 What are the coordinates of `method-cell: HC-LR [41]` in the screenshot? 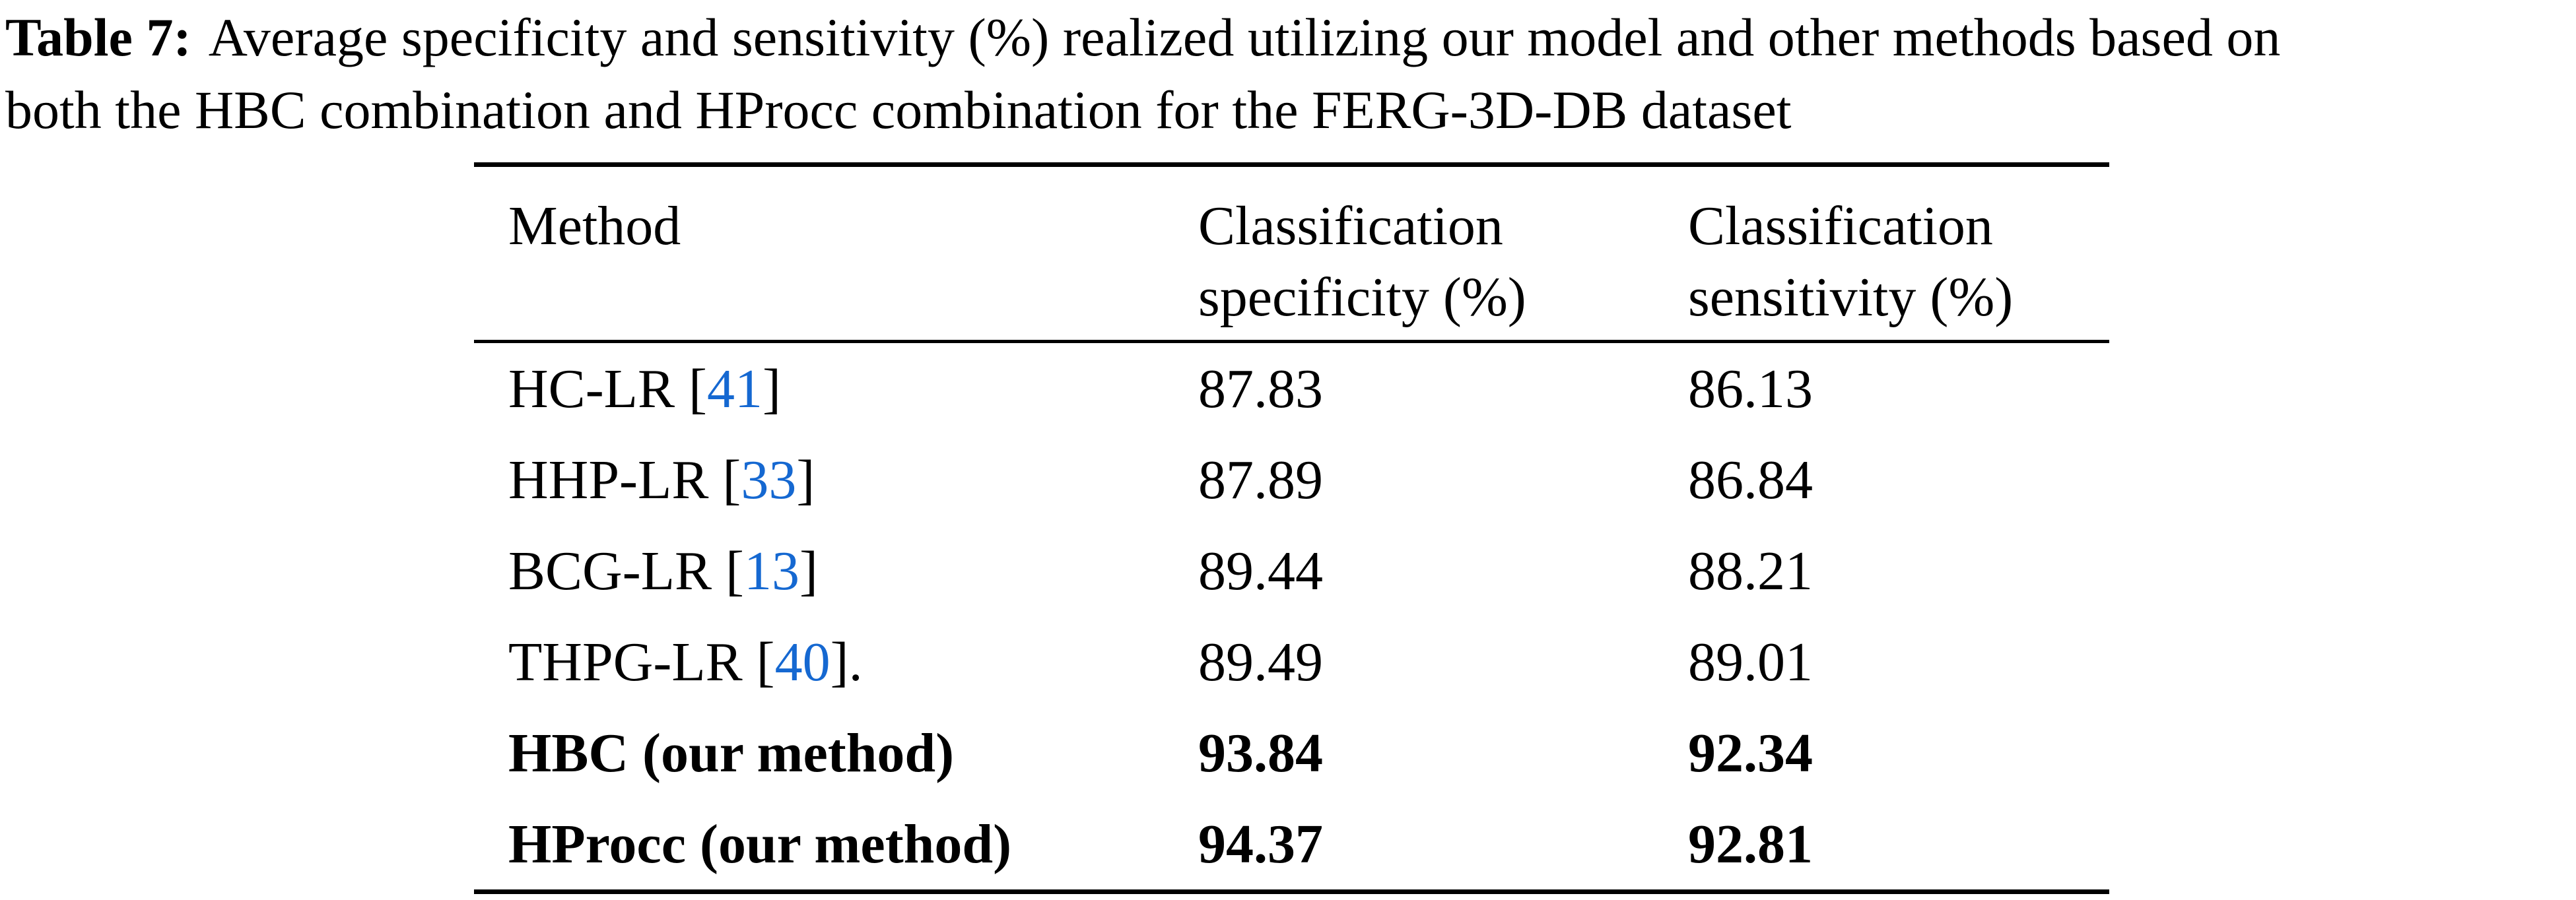 It's located at (836, 389).